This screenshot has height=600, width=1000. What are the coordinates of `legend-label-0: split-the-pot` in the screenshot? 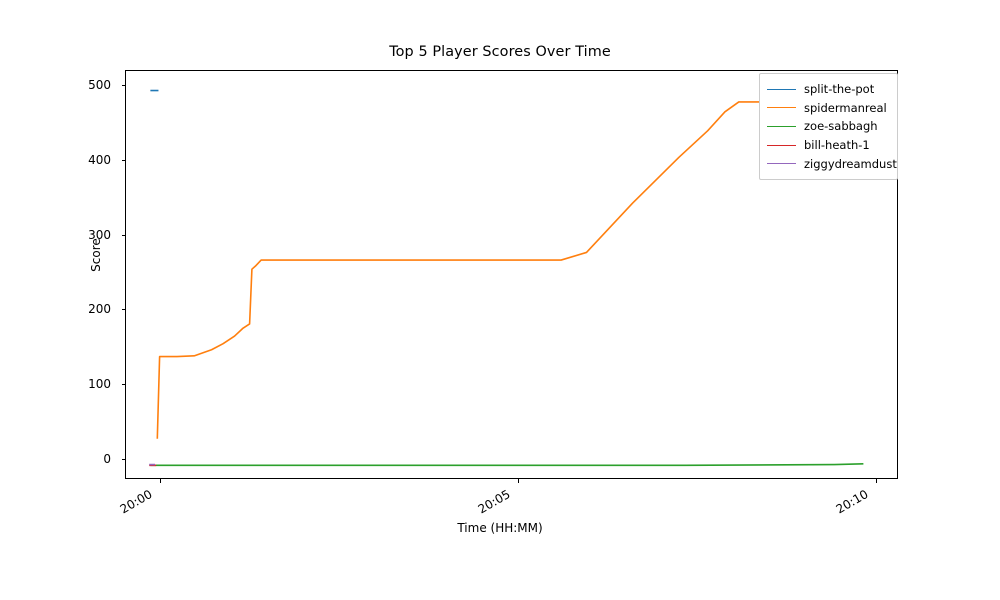 It's located at (839, 89).